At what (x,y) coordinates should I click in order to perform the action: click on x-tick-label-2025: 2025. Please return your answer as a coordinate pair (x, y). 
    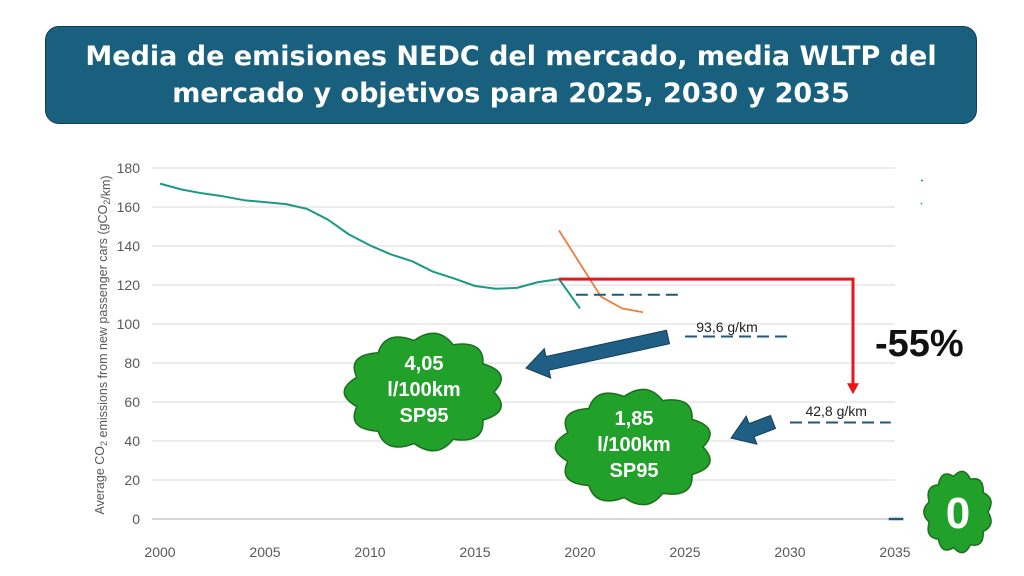
    Looking at the image, I should click on (684, 552).